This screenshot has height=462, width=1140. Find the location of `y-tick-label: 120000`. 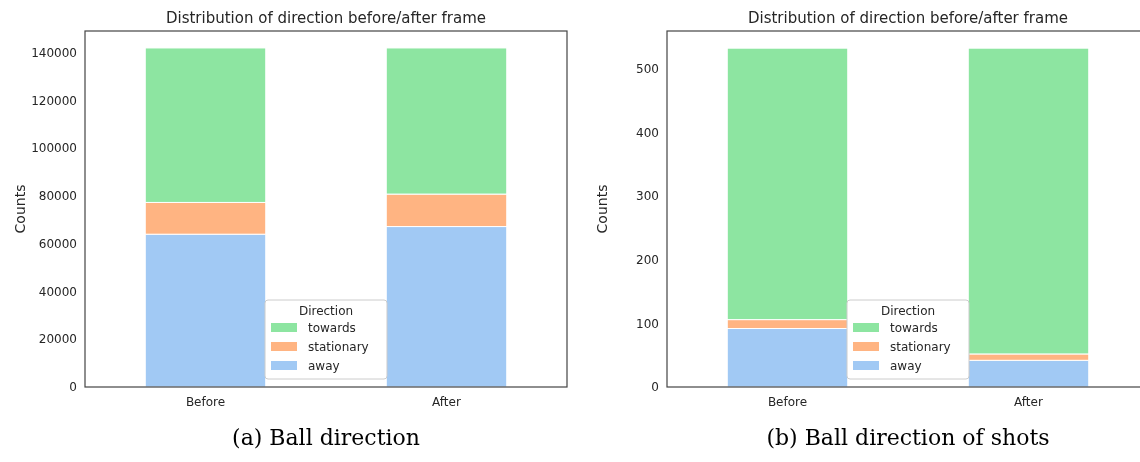

y-tick-label: 120000 is located at coordinates (54, 100).